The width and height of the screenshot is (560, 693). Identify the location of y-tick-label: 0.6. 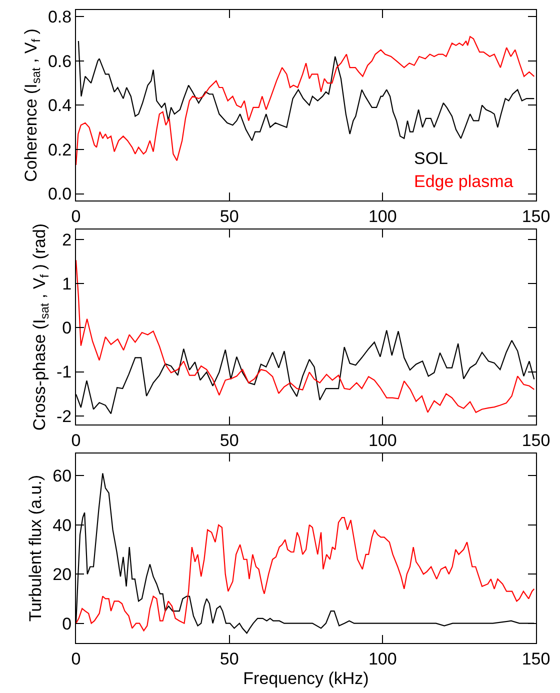
(60, 61).